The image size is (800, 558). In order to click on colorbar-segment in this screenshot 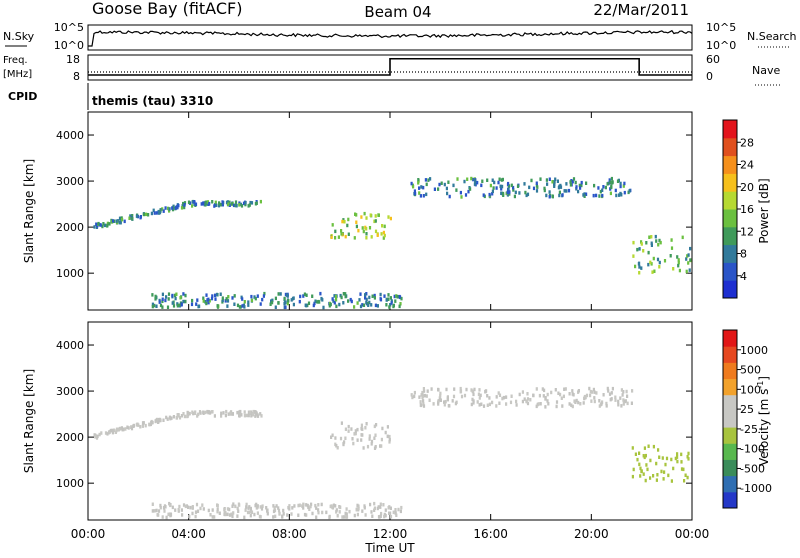, I will do `click(730, 484)`.